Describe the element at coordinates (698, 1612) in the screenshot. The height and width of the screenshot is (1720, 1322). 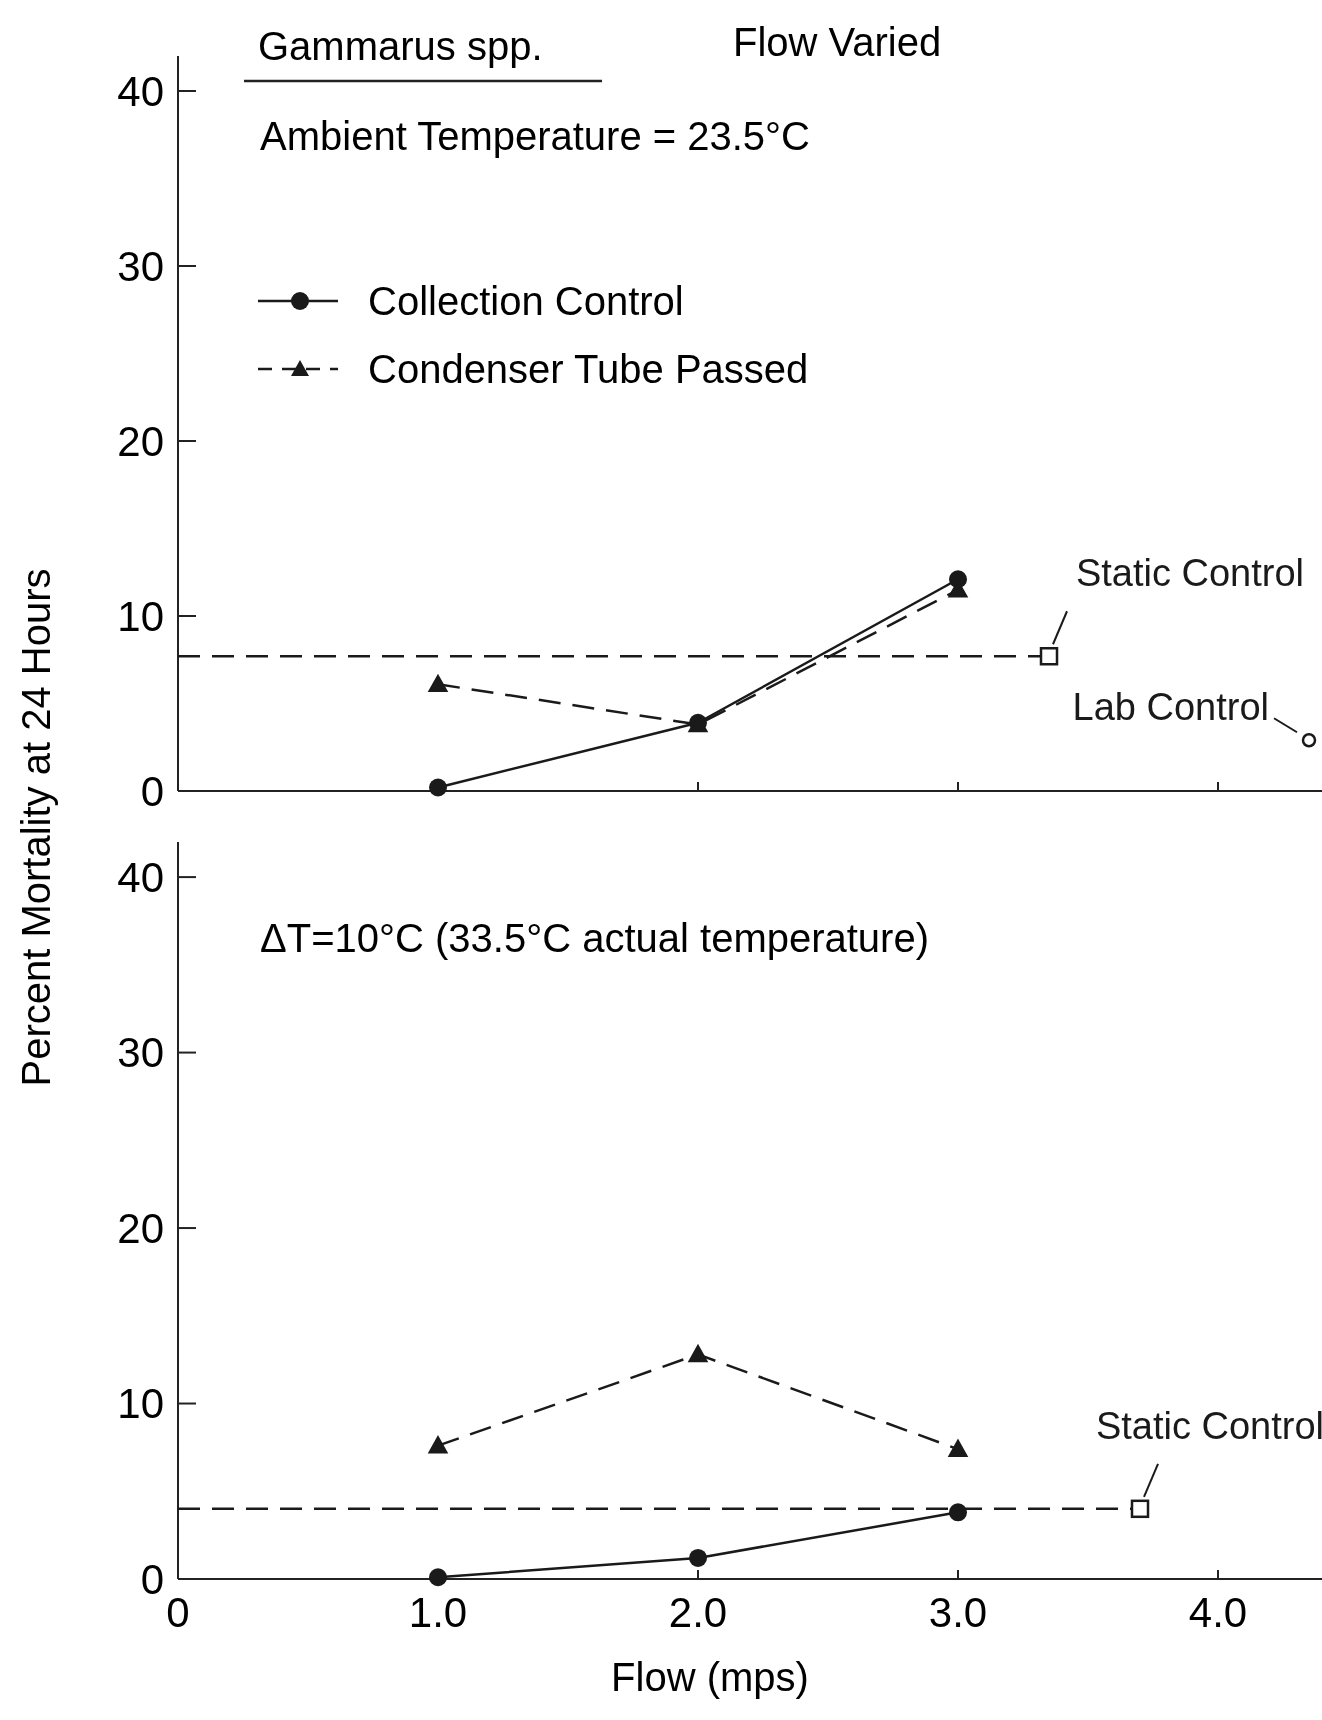
I see `x-tick-label: 2.0` at that location.